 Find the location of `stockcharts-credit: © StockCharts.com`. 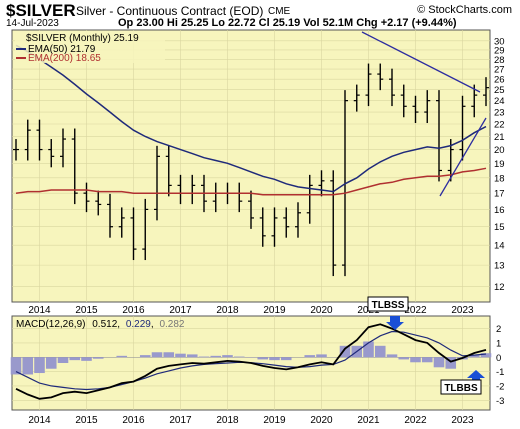

stockcharts-credit: © StockCharts.com is located at coordinates (464, 10).